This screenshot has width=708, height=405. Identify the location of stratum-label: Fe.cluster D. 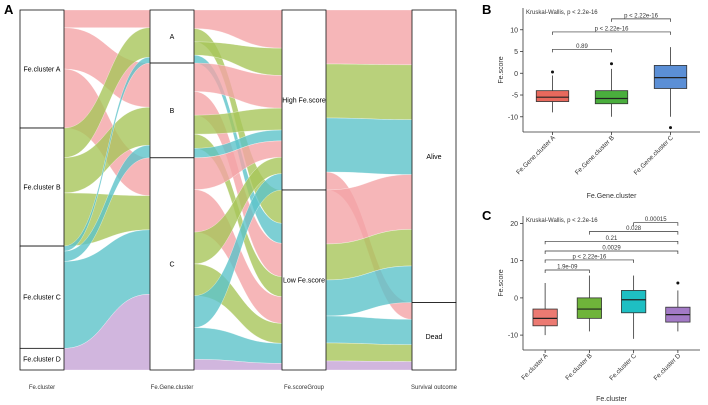
(42, 360).